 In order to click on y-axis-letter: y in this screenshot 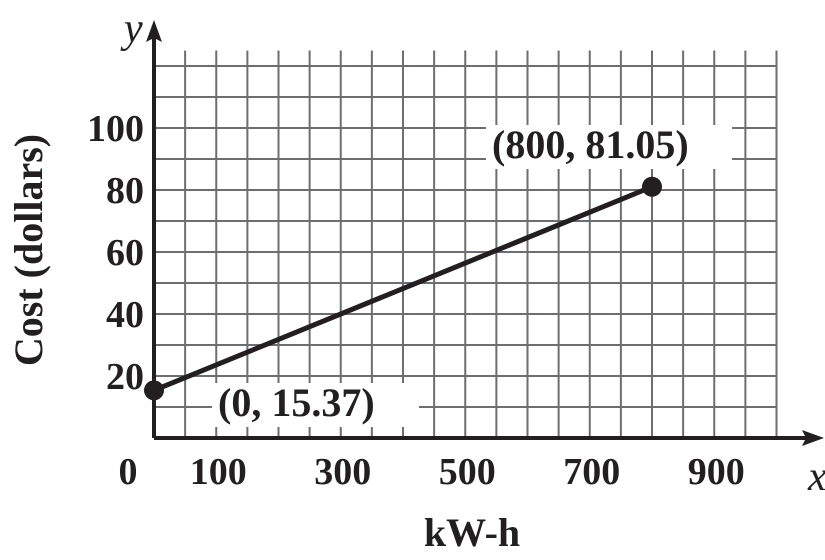, I will do `click(131, 29)`.